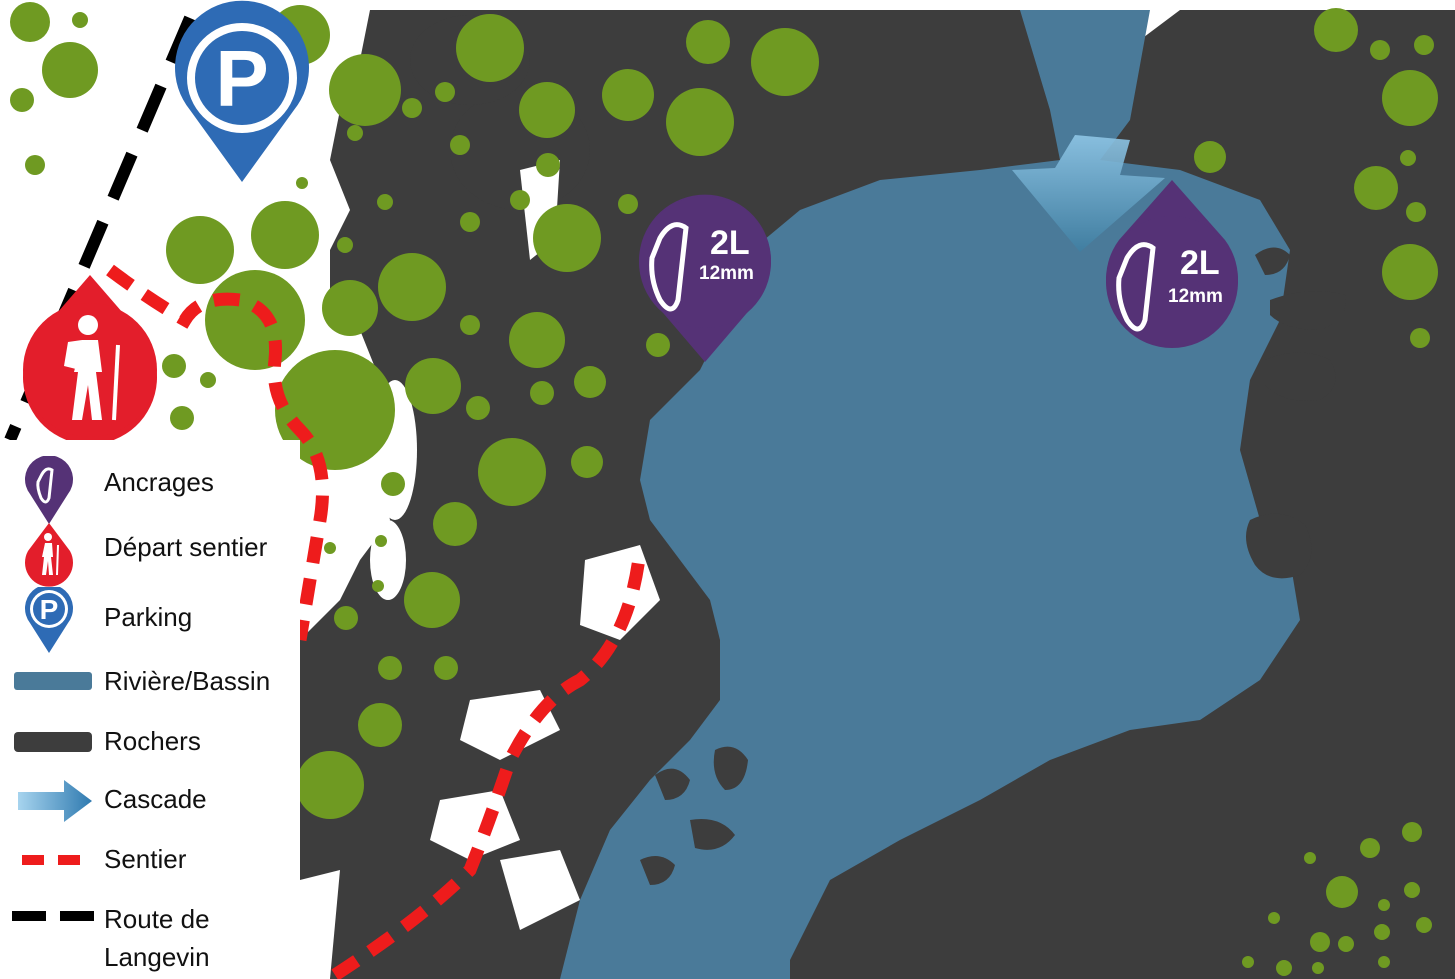 This screenshot has height=979, width=1455. What do you see at coordinates (155, 799) in the screenshot?
I see `legend-label-cascade: Cascade` at bounding box center [155, 799].